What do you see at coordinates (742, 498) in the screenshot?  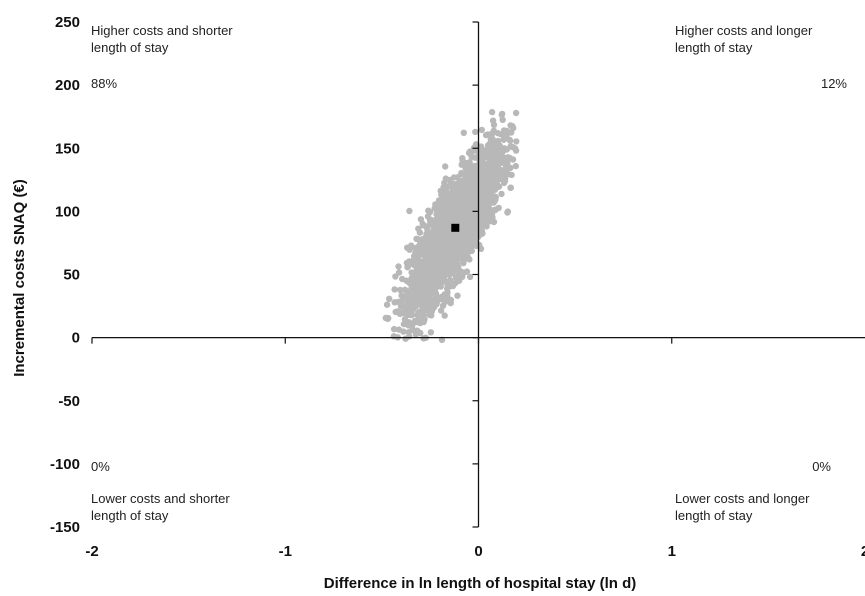 I see `quadrant-bottom-right-label-line1: Lower costs and longer` at bounding box center [742, 498].